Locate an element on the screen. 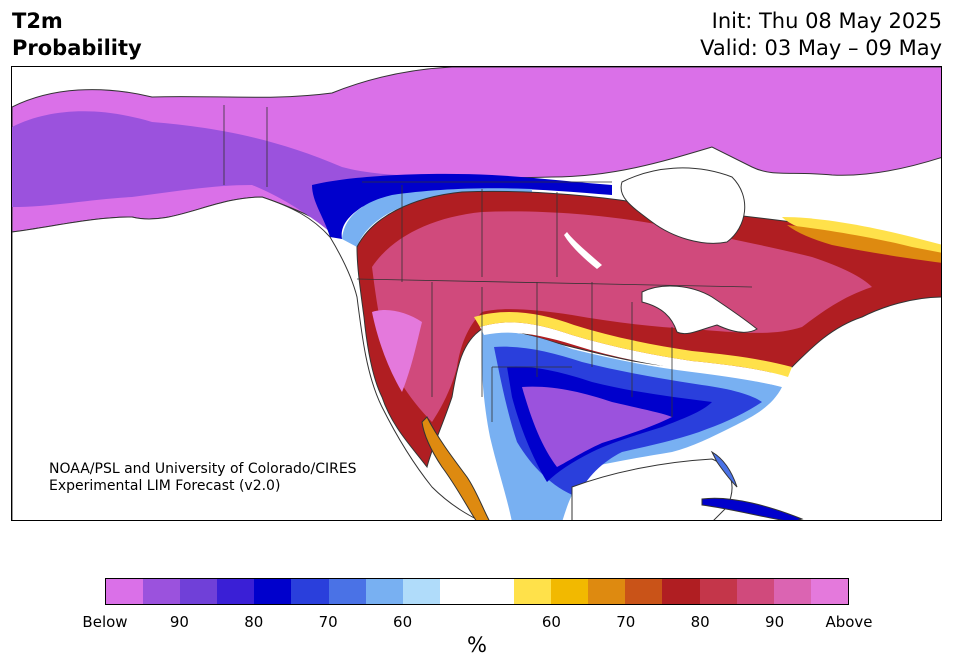 This screenshot has width=954, height=671. band-above-transition is located at coordinates (633, 344).